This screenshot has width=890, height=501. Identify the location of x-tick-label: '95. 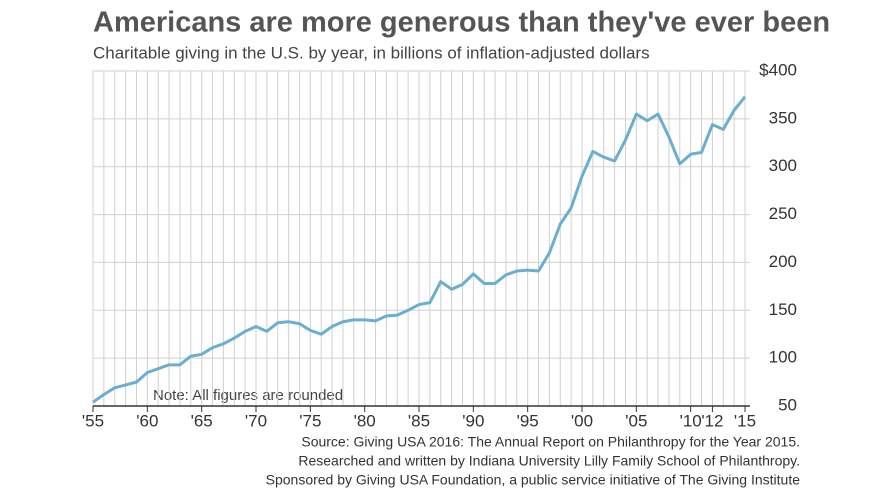
(528, 420).